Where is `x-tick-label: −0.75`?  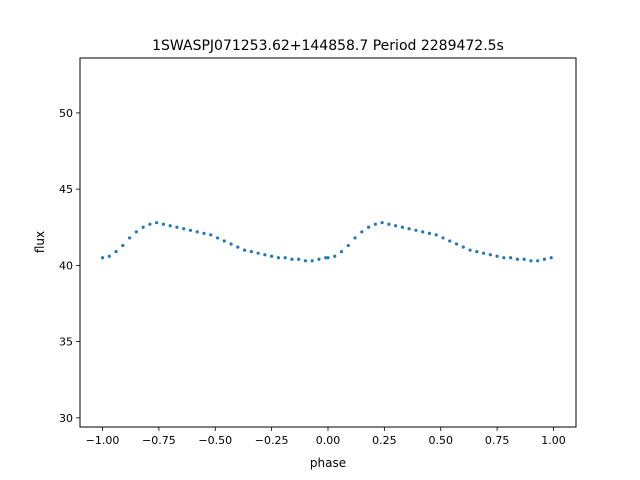 x-tick-label: −0.75 is located at coordinates (159, 440).